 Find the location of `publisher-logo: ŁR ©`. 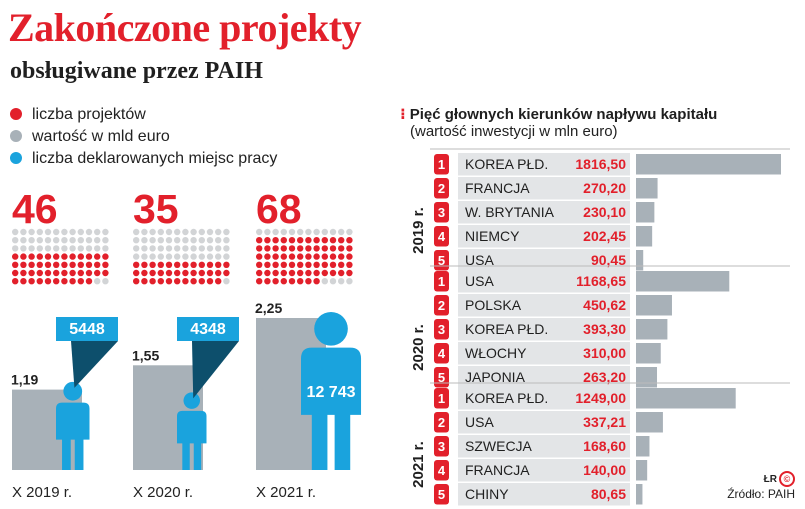

publisher-logo: ŁR © is located at coordinates (761, 479).